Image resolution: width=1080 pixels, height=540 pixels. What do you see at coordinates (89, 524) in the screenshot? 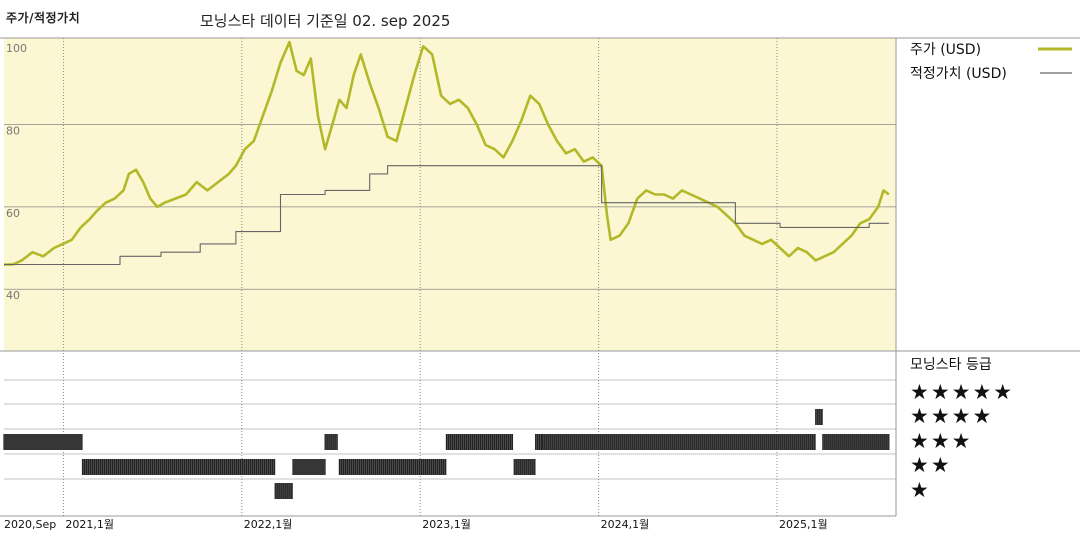
I see `x-tick-label: 2021,1월` at bounding box center [89, 524].